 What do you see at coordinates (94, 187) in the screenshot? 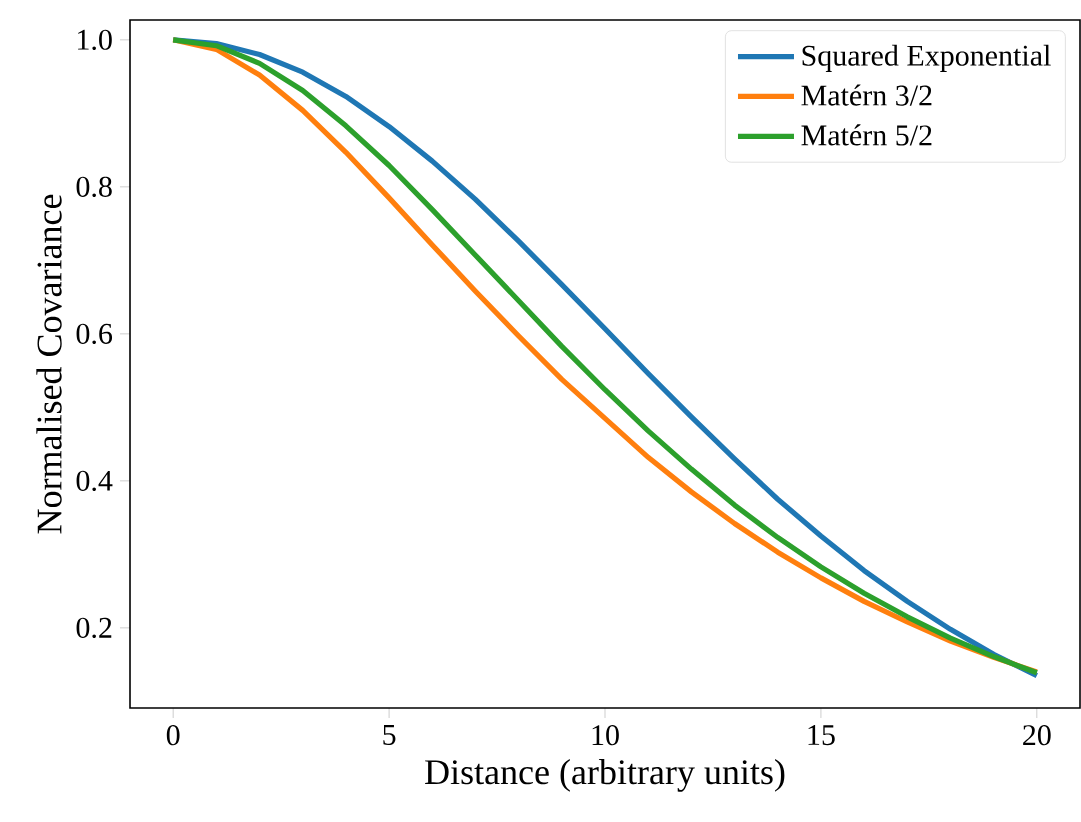
I see `y-tick-label: 0.8` at bounding box center [94, 187].